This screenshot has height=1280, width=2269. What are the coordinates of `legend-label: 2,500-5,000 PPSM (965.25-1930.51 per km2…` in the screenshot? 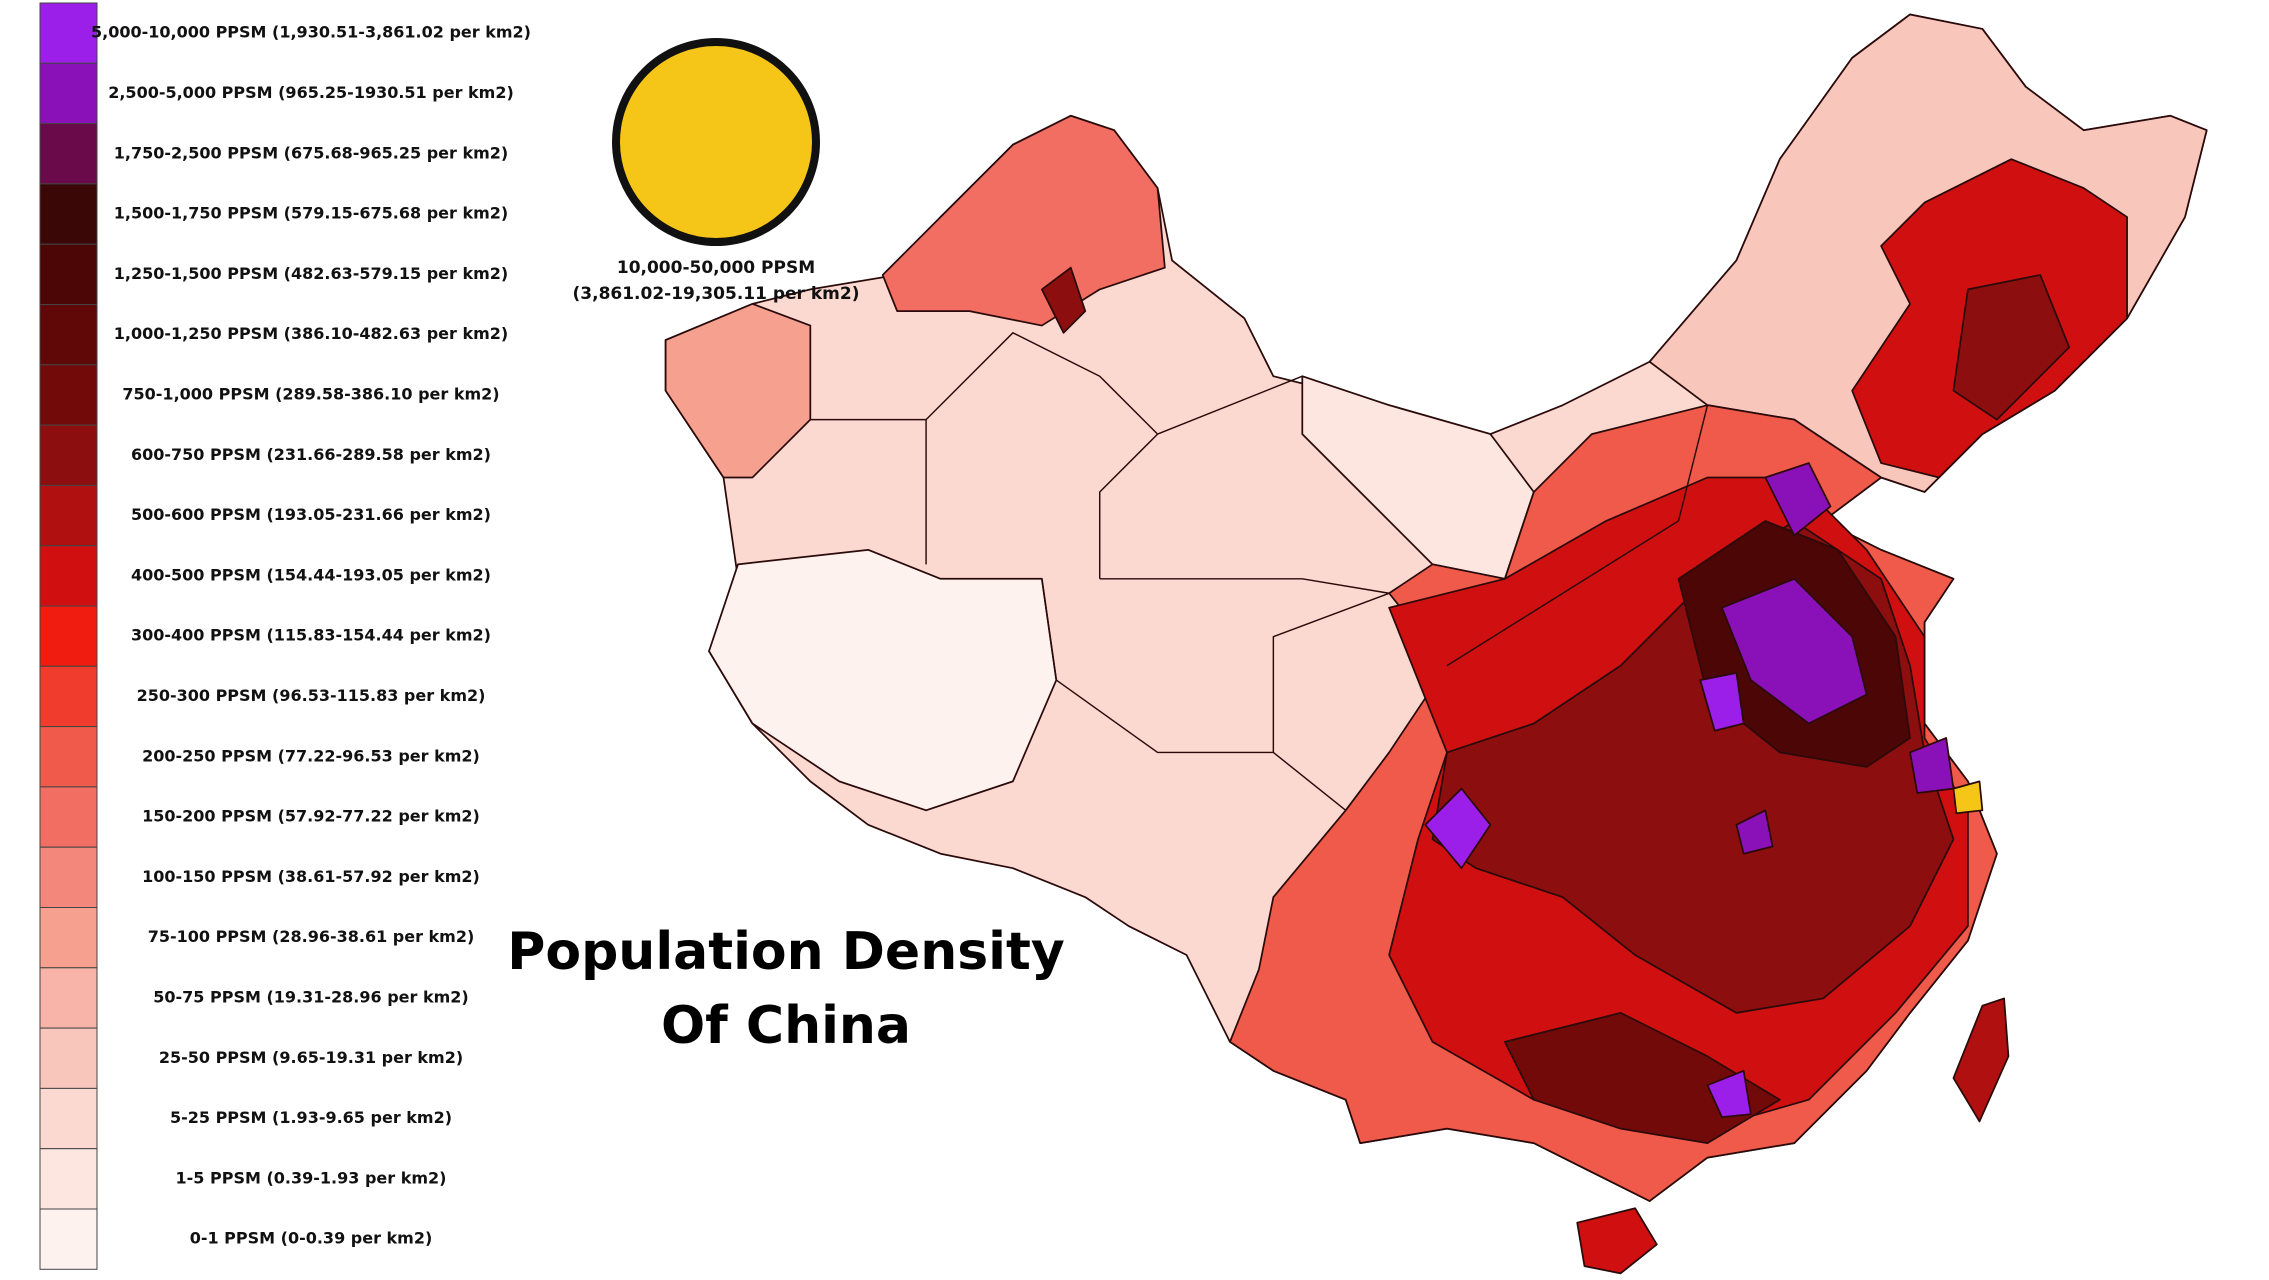 It's located at (311, 92).